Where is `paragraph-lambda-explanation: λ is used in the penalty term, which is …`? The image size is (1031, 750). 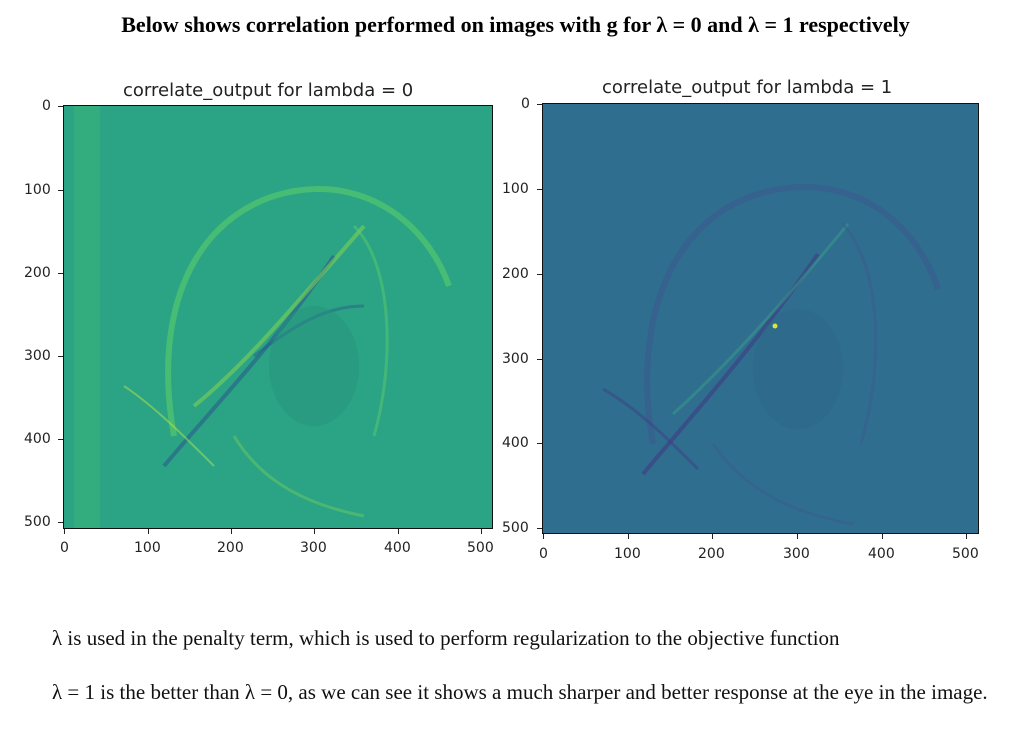
paragraph-lambda-explanation: λ is used in the penalty term, which is … is located at coordinates (446, 638).